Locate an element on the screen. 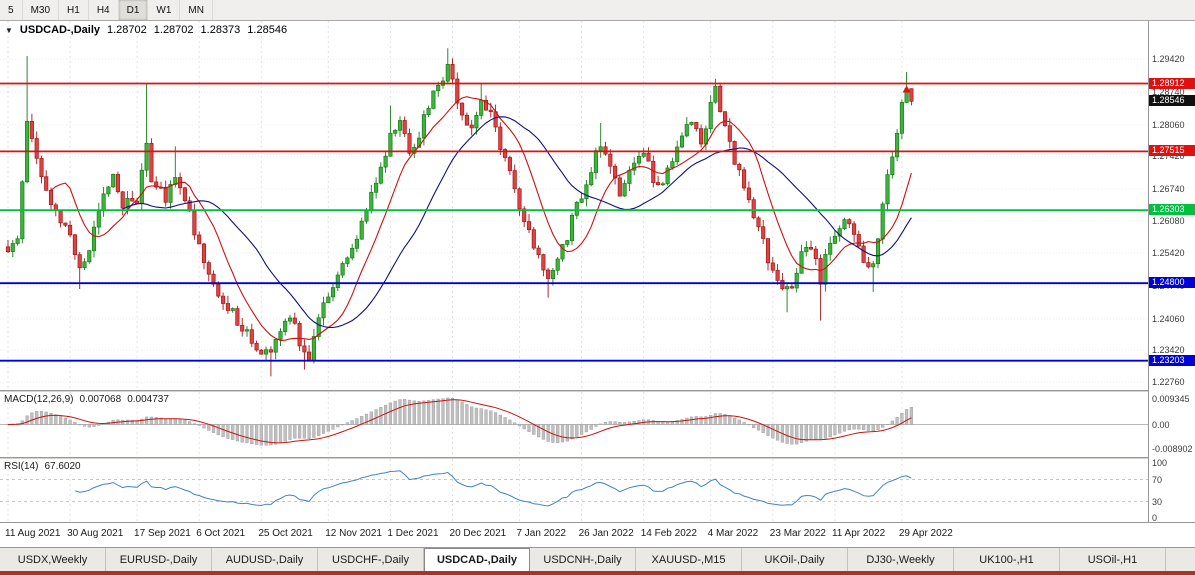 This screenshot has height=575, width=1195. level-price-tag: 1.26303 is located at coordinates (1172, 209).